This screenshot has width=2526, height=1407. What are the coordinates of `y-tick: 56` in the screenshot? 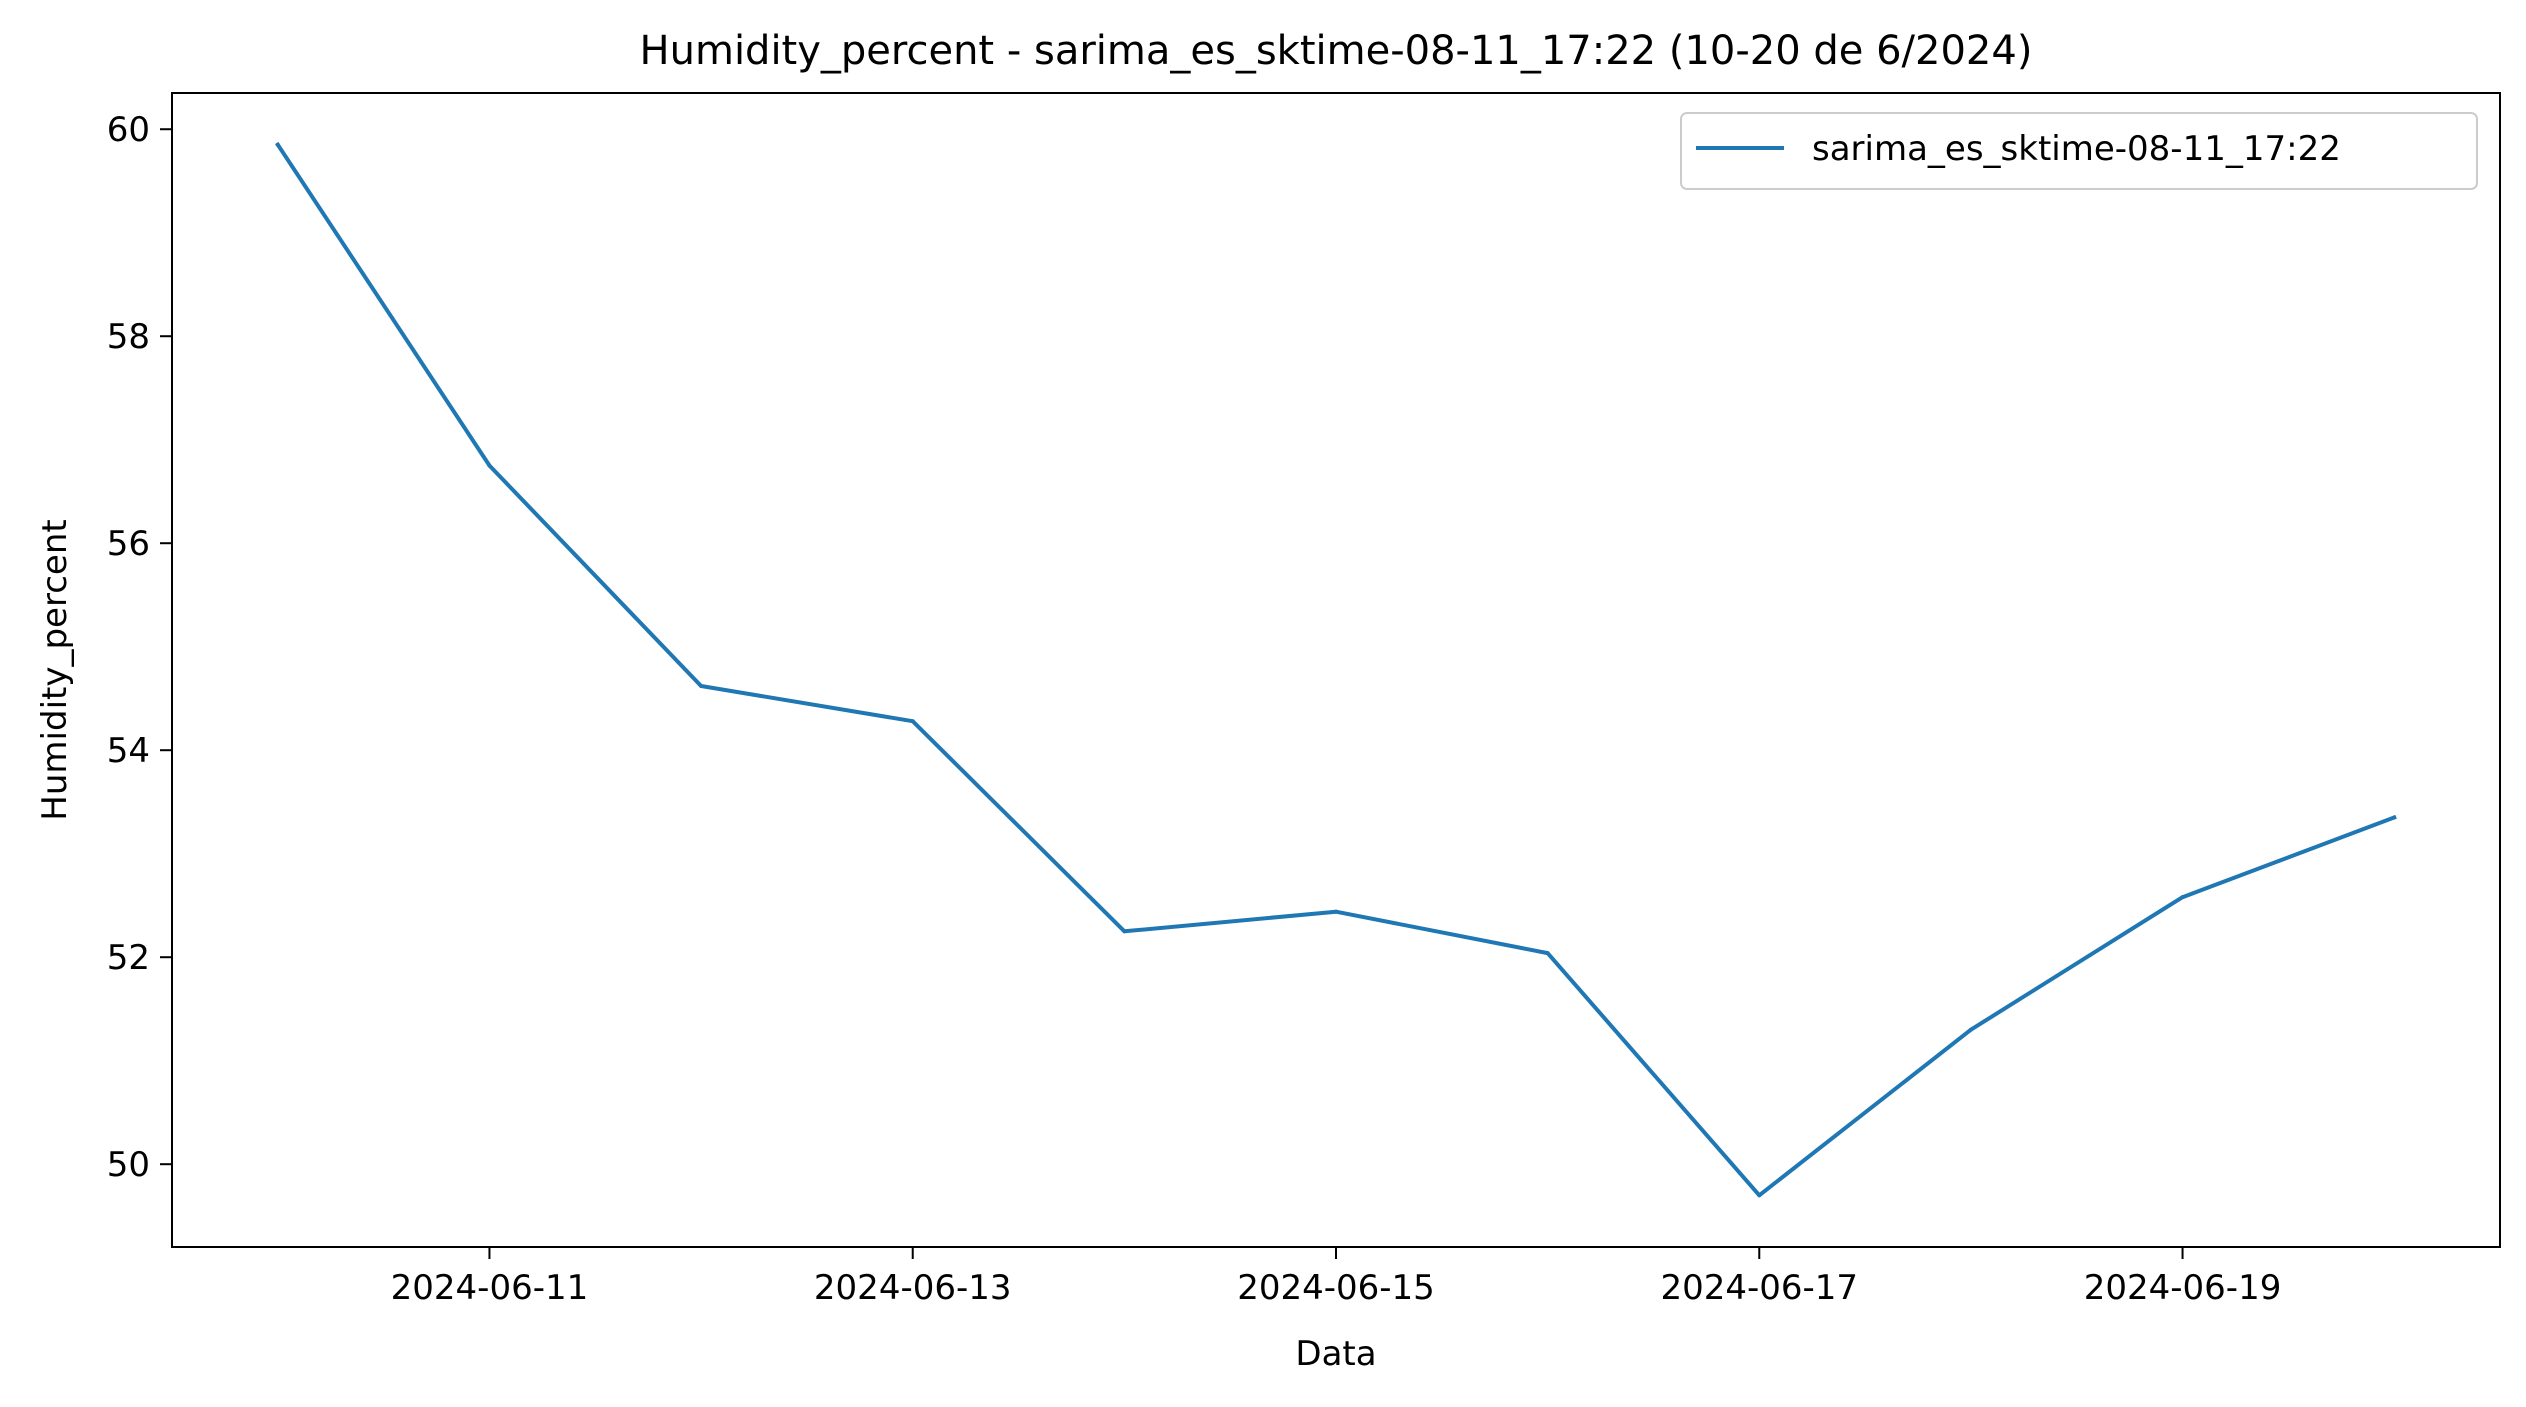 It's located at (139, 544).